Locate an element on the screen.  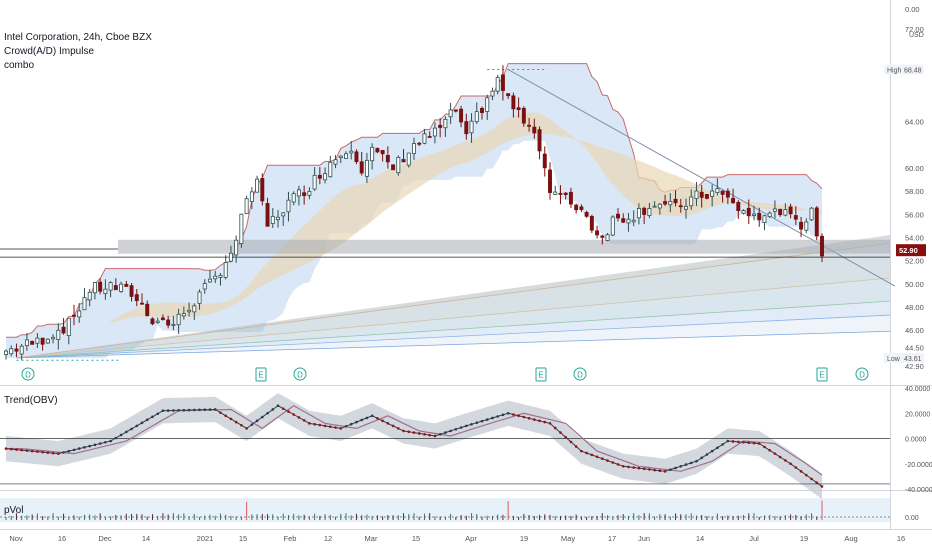
time-tick-label: 14 is located at coordinates (700, 538).